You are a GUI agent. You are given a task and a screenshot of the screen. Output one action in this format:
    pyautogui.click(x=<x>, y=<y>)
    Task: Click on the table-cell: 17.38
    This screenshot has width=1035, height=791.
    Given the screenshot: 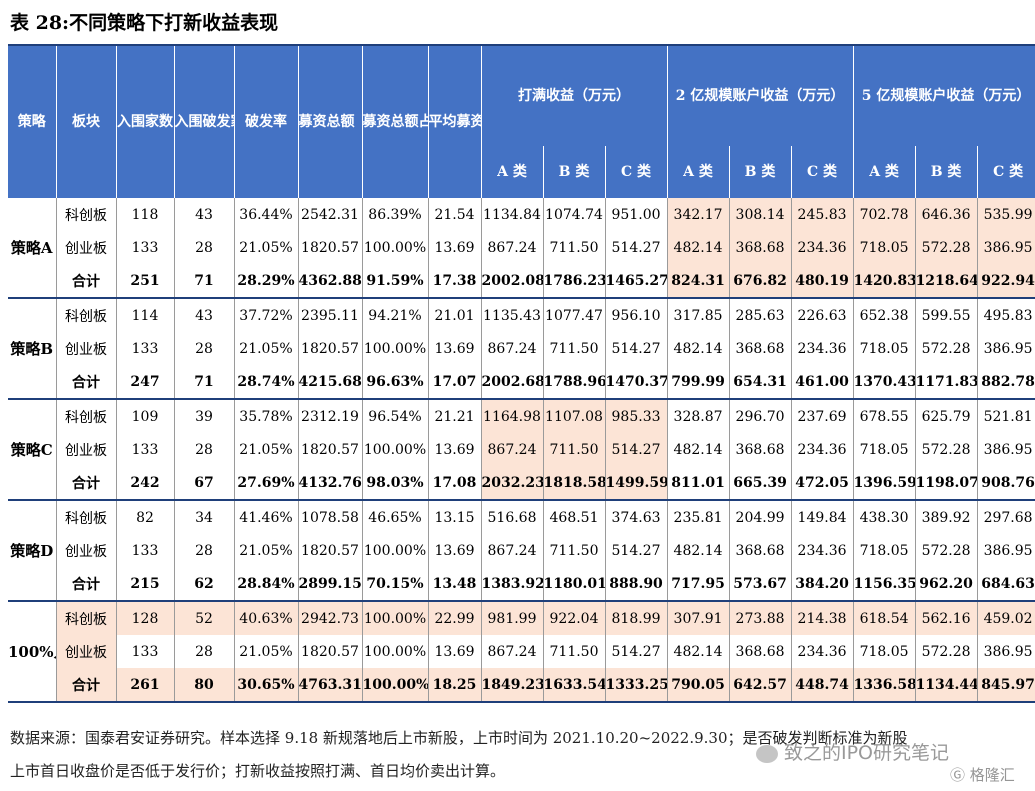 What is the action you would take?
    pyautogui.click(x=455, y=281)
    